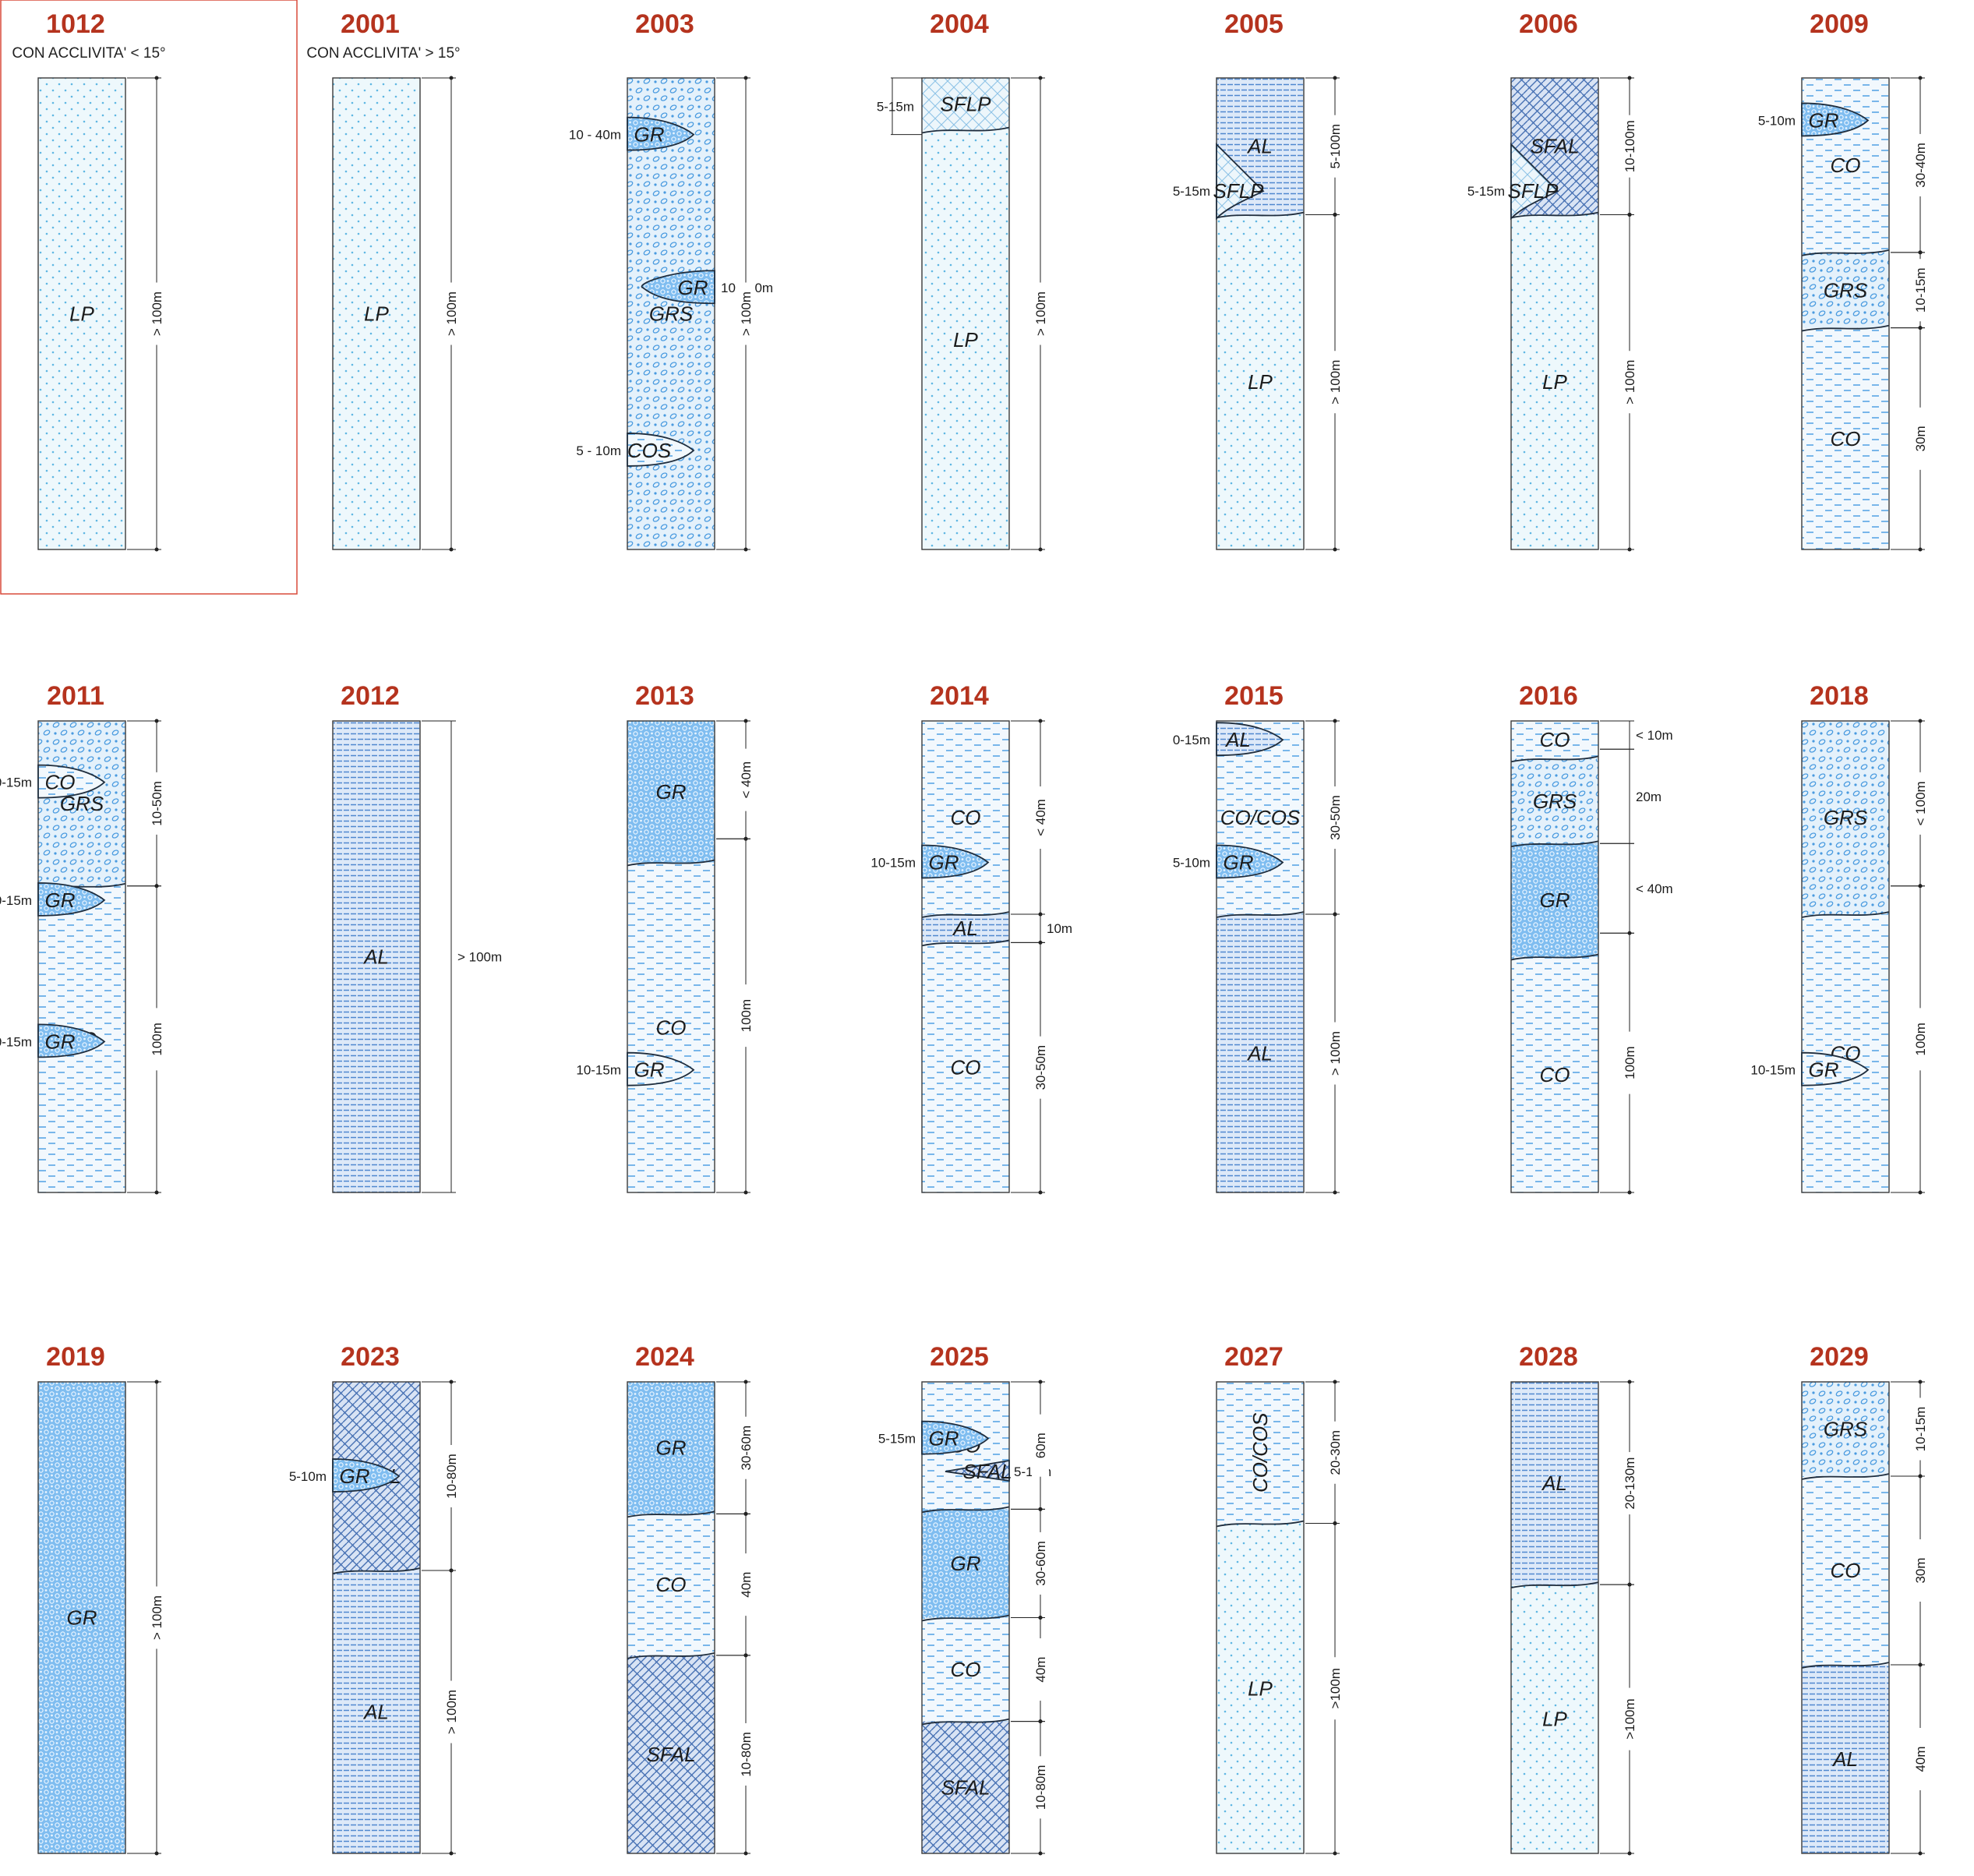 The width and height of the screenshot is (1974, 1876). I want to click on layer-label: AL, so click(1845, 1759).